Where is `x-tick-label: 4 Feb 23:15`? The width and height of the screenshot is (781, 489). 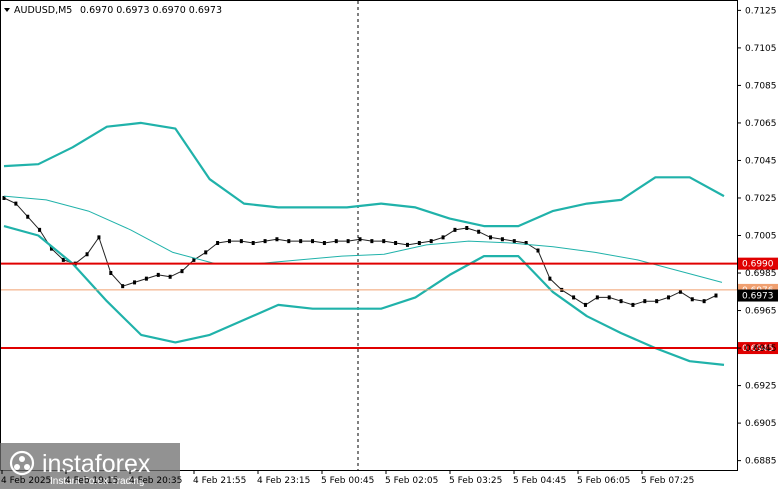
x-tick-label: 4 Feb 23:15 is located at coordinates (283, 481).